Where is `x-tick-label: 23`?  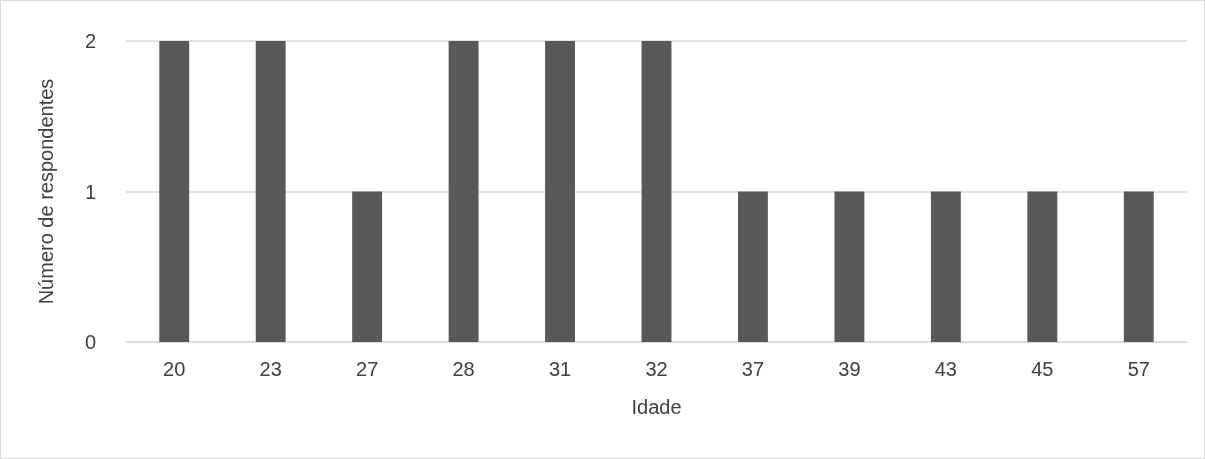 x-tick-label: 23 is located at coordinates (270, 369).